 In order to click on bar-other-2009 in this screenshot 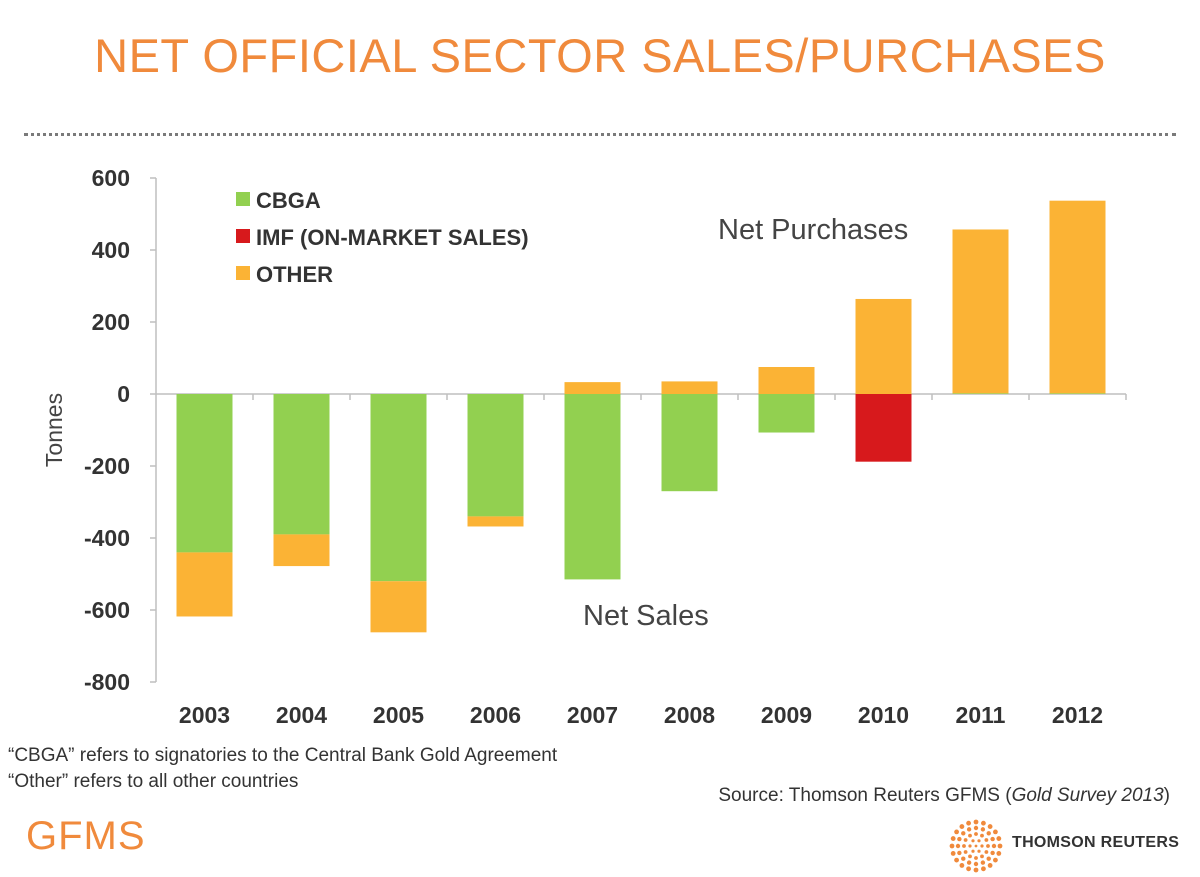, I will do `click(786, 380)`.